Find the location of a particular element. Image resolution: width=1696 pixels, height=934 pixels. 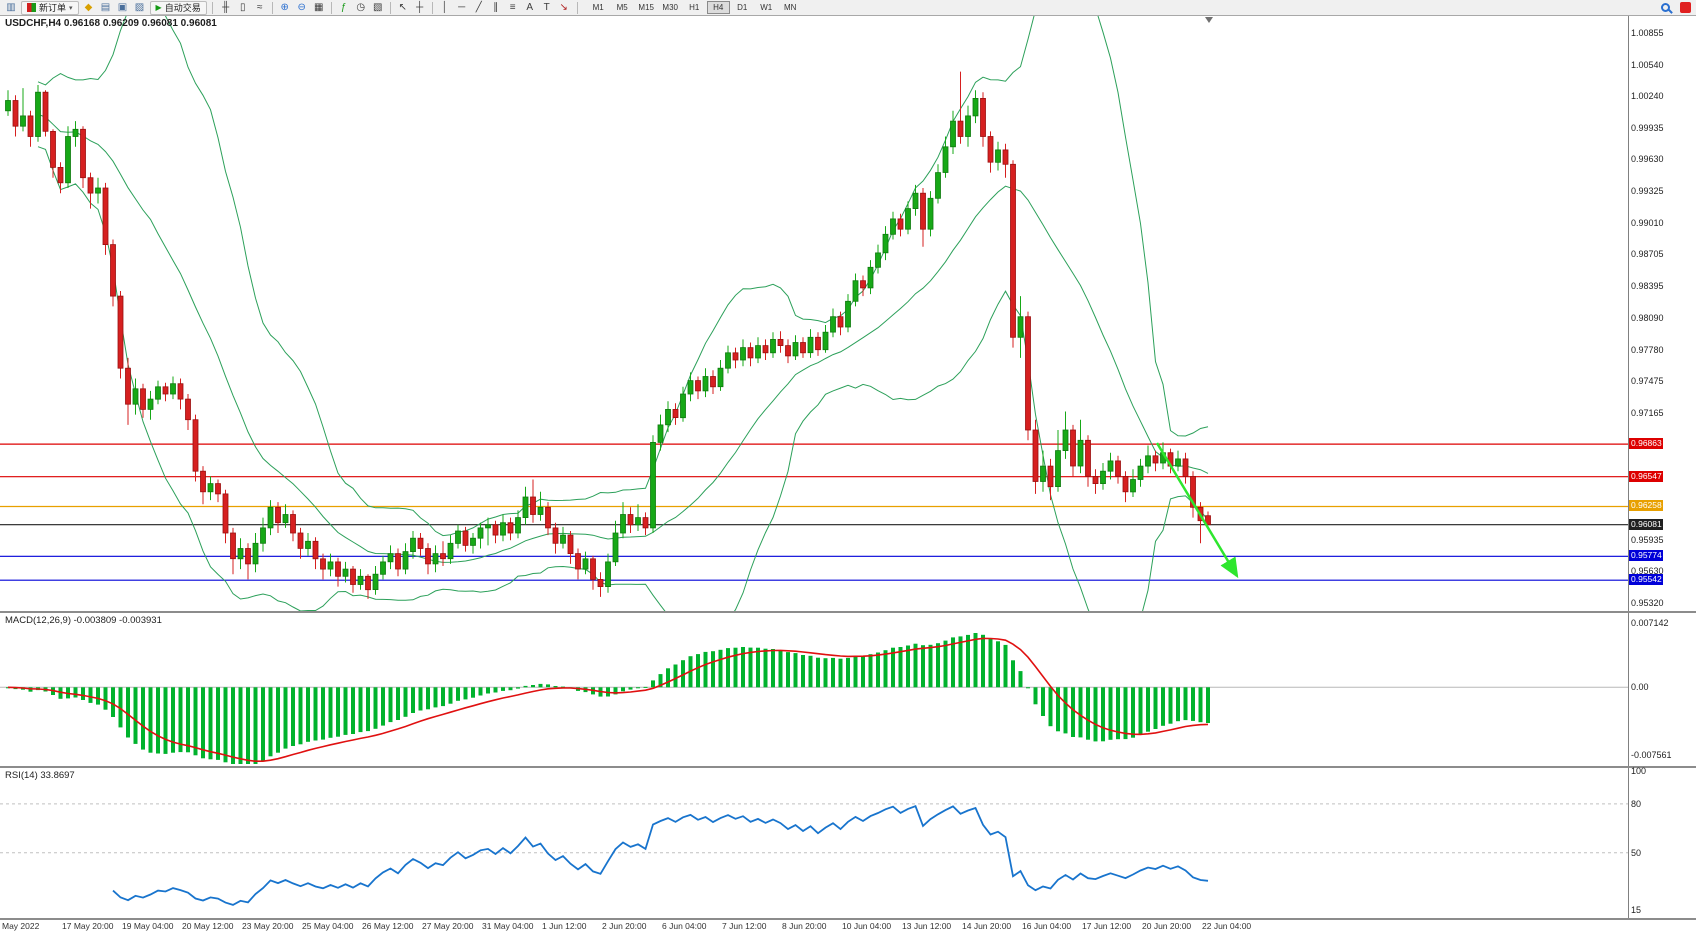

new-order-icon is located at coordinates (31, 7).